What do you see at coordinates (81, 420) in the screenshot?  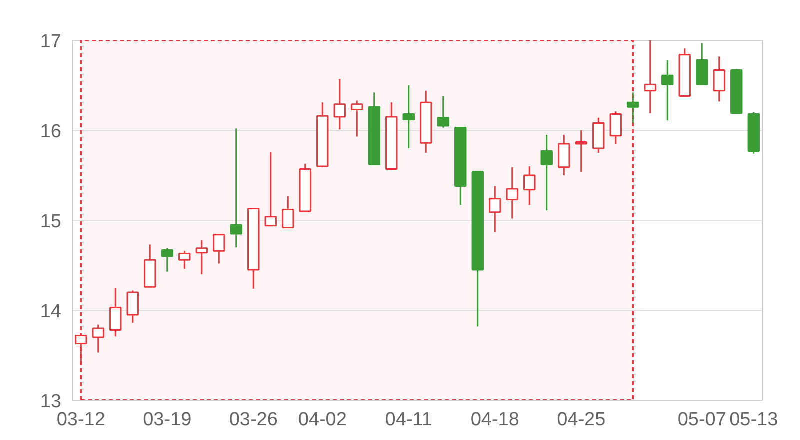 I see `x-tick-label: 03-12` at bounding box center [81, 420].